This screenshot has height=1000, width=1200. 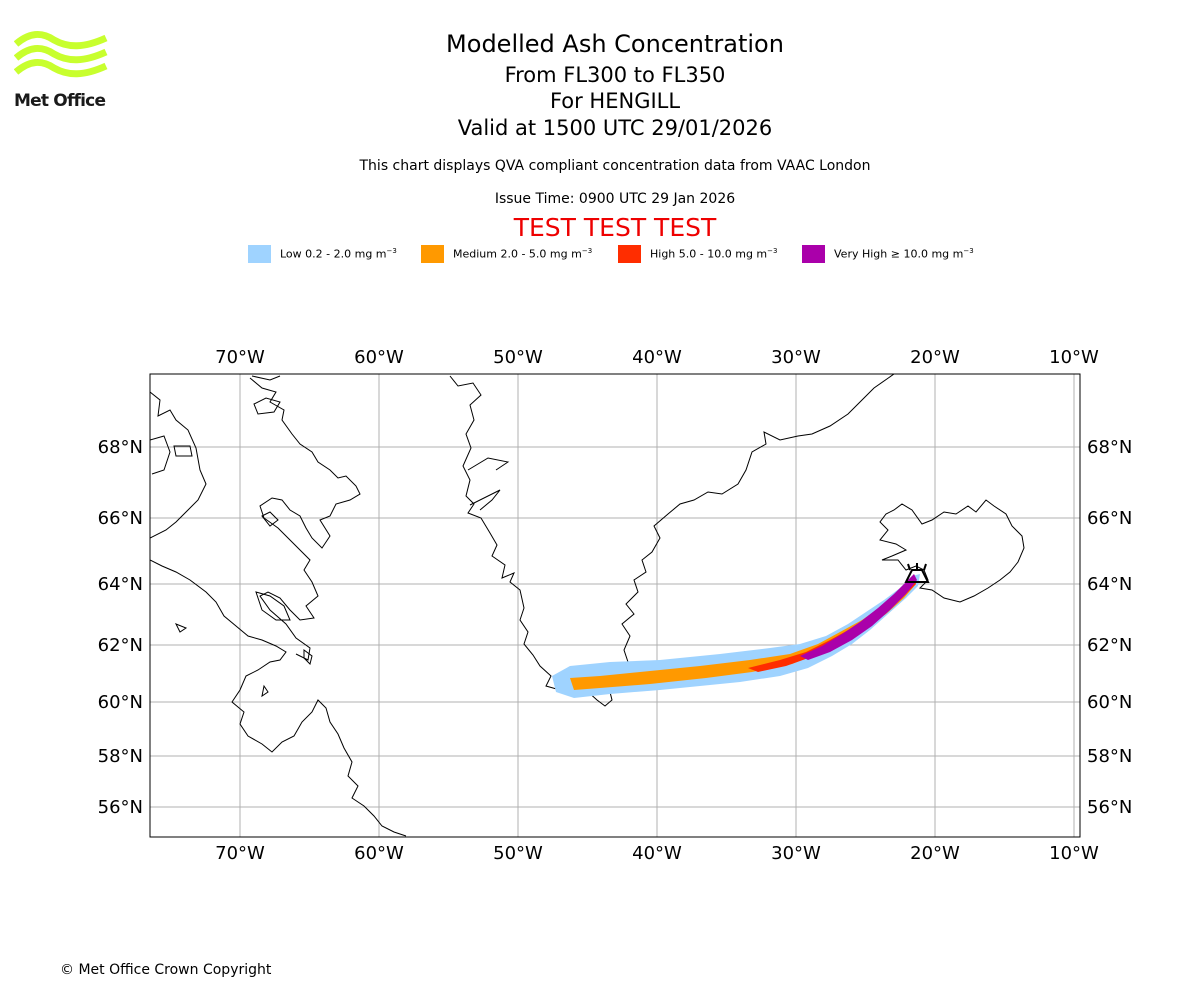 I want to click on legend-item-very-high: Very High ≥ 10.0 mg m−3, so click(x=888, y=254).